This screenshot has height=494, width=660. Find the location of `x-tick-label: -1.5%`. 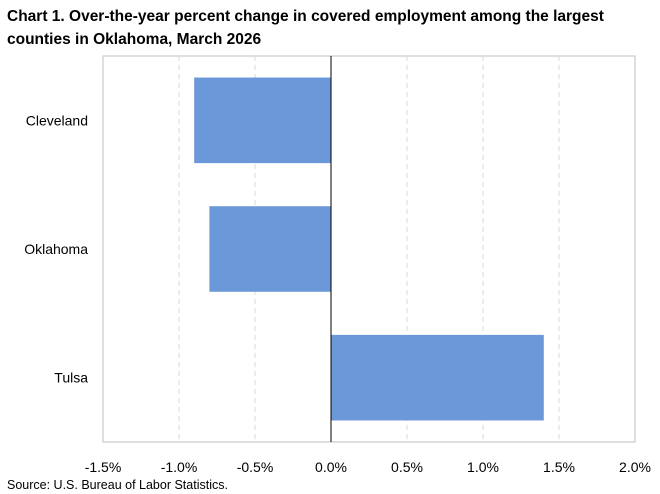

x-tick-label: -1.5% is located at coordinates (103, 467).